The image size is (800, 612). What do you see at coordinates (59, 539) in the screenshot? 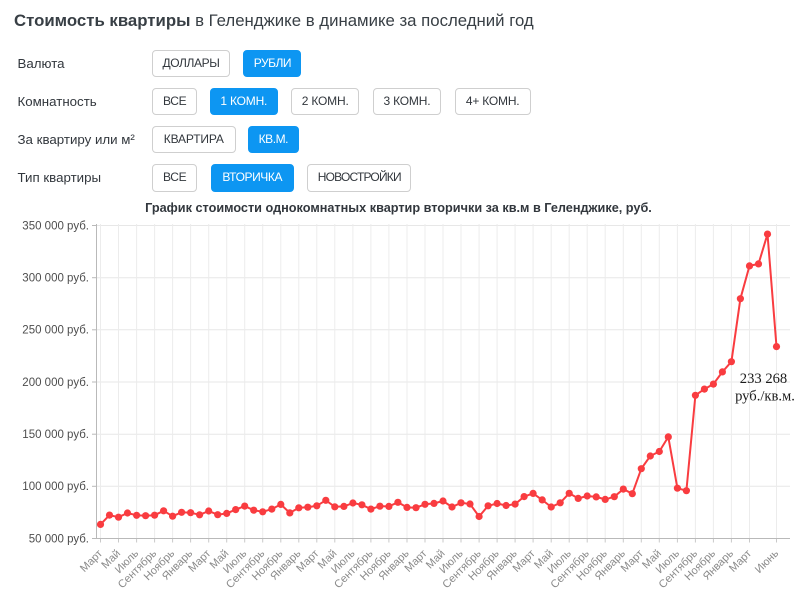
I see `svg-text: 50 000 руб.` at bounding box center [59, 539].